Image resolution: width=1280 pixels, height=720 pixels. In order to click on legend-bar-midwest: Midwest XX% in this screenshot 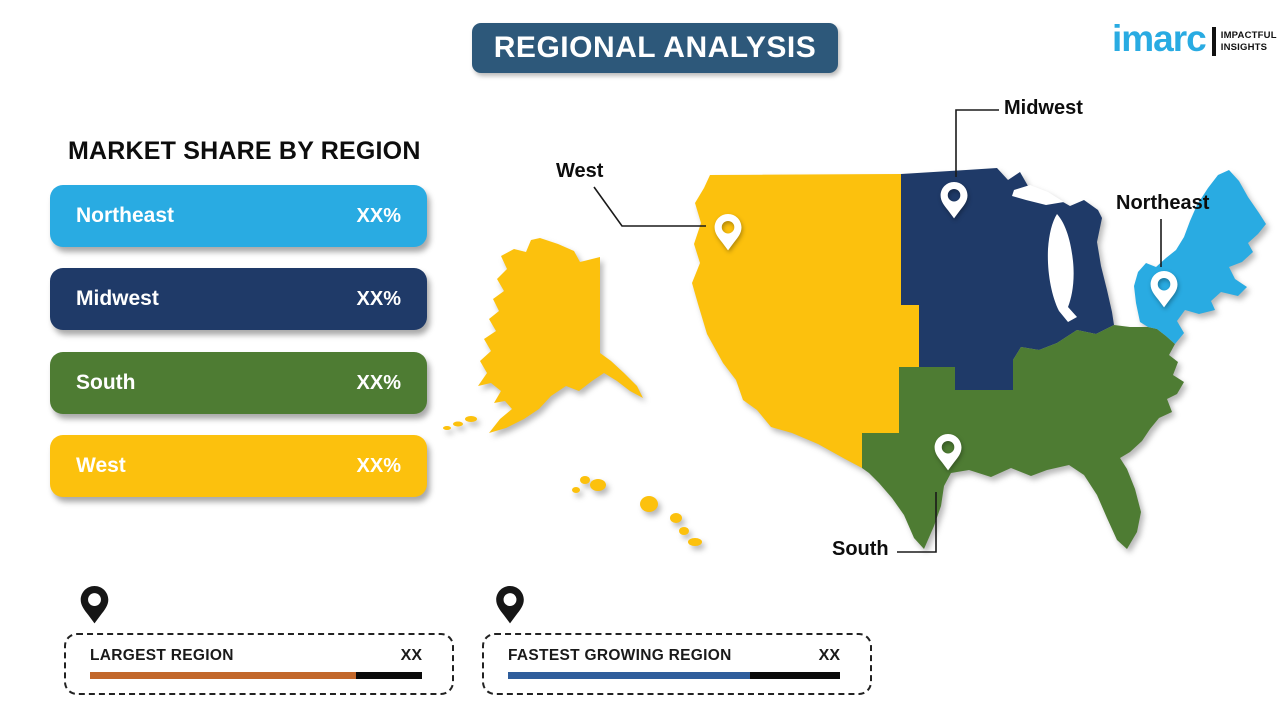, I will do `click(238, 299)`.